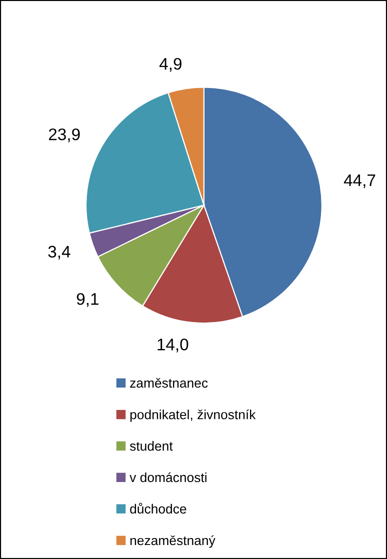 The image size is (387, 559). I want to click on legend-label: podnikatel, živnostník, so click(193, 415).